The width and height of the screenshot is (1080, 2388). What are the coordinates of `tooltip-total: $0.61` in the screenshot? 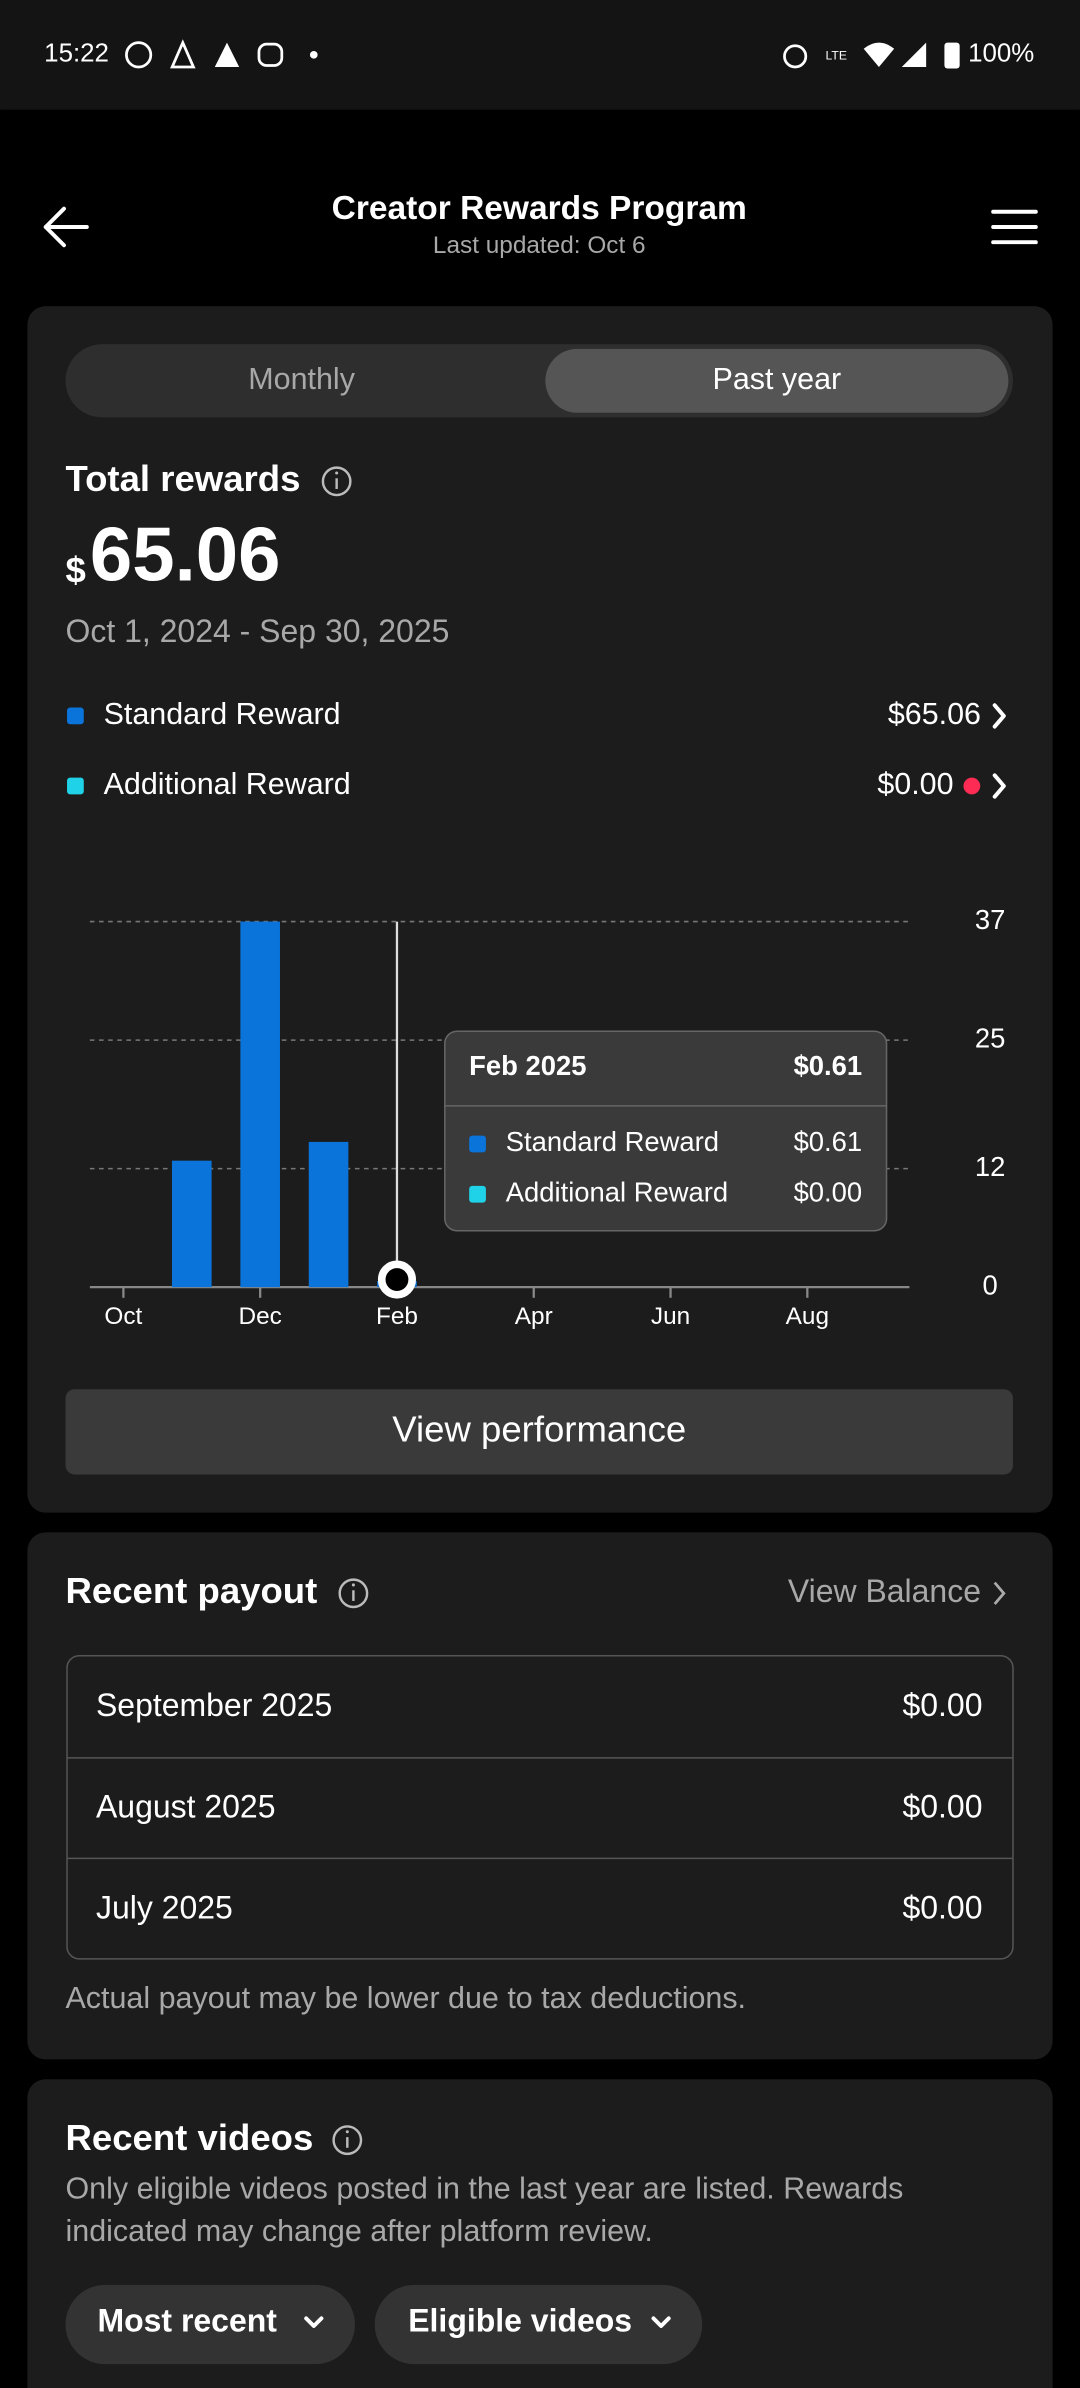 It's located at (828, 1065).